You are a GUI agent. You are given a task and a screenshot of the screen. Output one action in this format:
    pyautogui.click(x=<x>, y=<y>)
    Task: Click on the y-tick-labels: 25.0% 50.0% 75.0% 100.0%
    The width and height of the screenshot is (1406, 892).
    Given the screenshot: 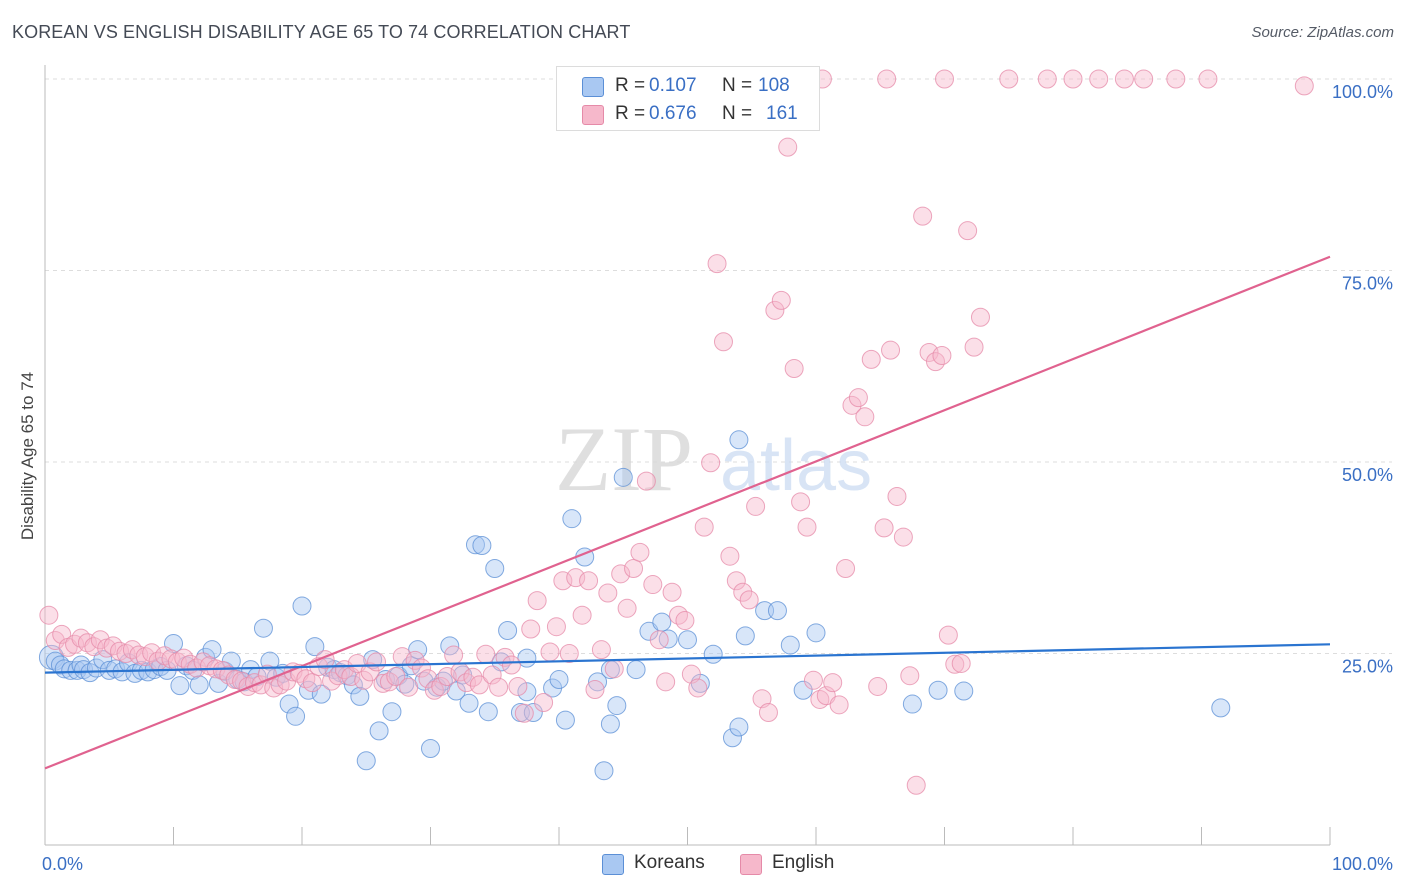 What is the action you would take?
    pyautogui.click(x=1362, y=379)
    